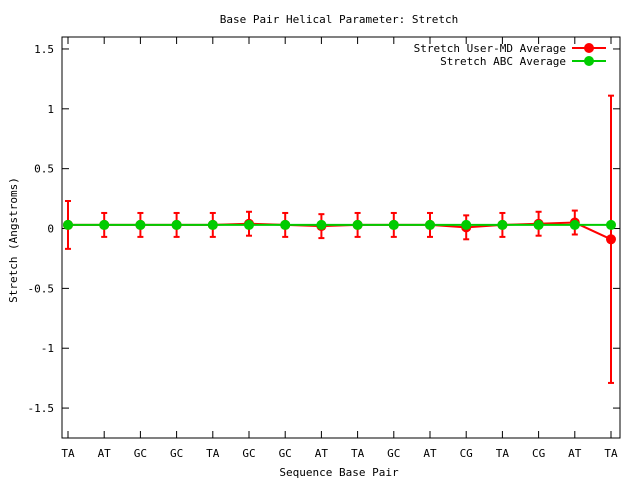 This screenshot has height=480, width=640. I want to click on x-axis-label: Sequence Base Pair, so click(339, 472).